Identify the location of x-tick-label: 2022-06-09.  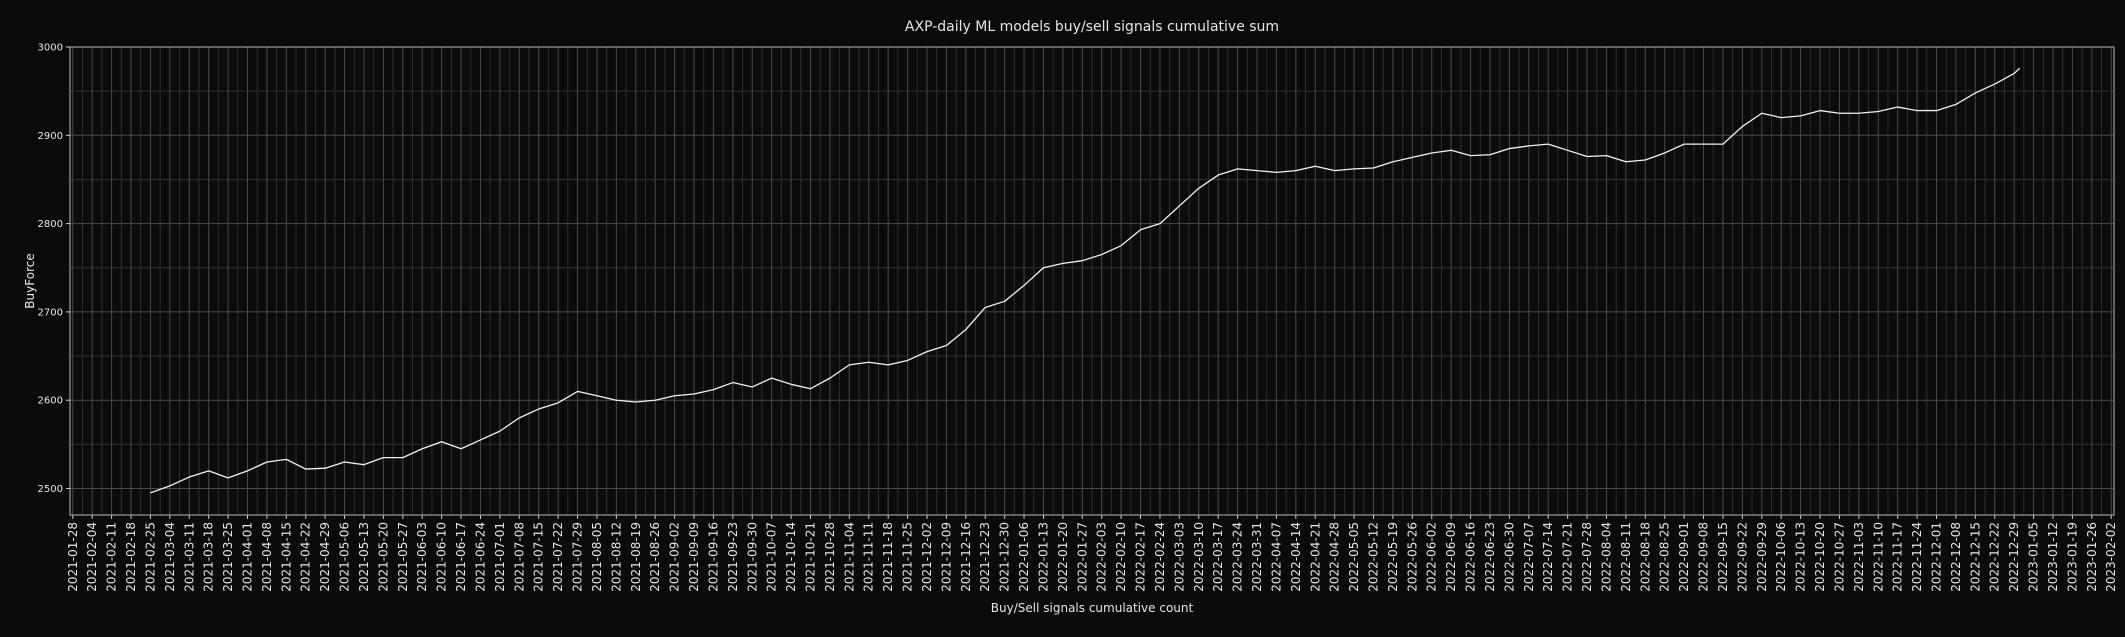
(1451, 557).